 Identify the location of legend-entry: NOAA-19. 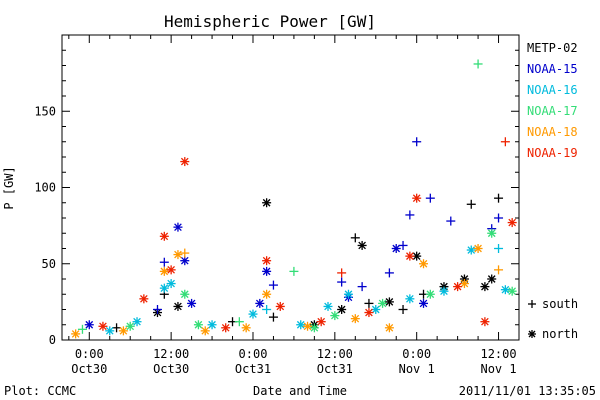
(552, 153).